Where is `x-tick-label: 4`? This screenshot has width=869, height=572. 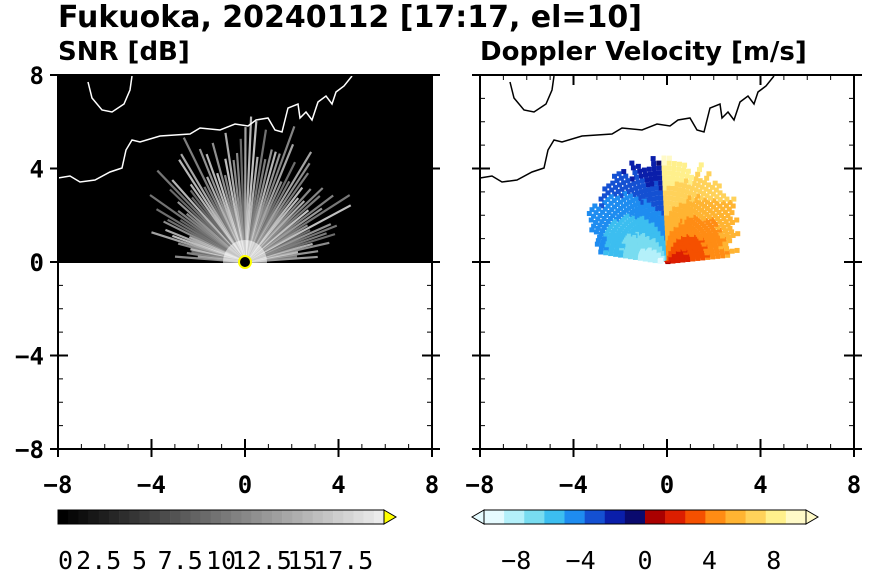
x-tick-label: 4 is located at coordinates (760, 485).